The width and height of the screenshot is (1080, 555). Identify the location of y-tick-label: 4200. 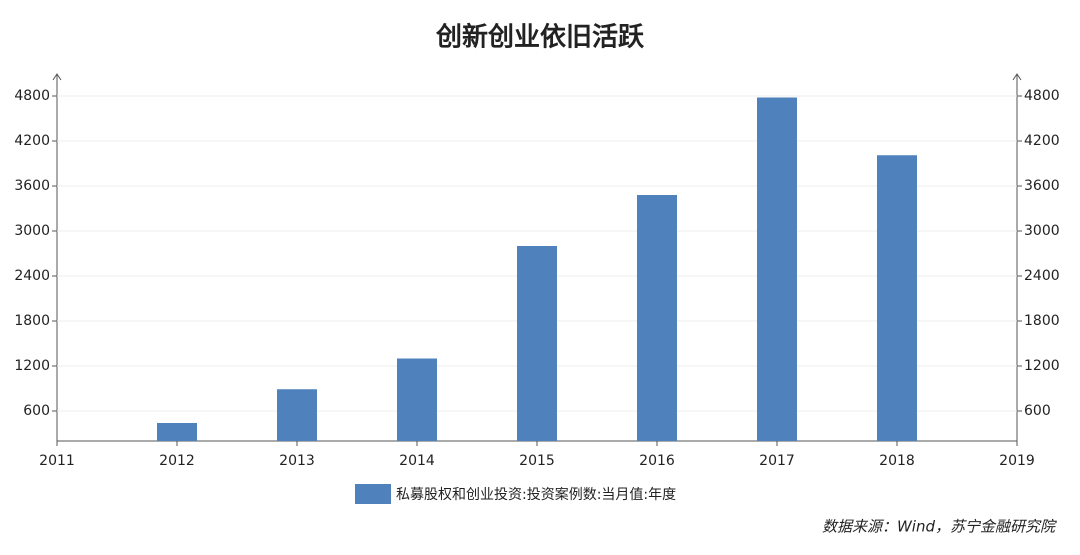
(32, 141).